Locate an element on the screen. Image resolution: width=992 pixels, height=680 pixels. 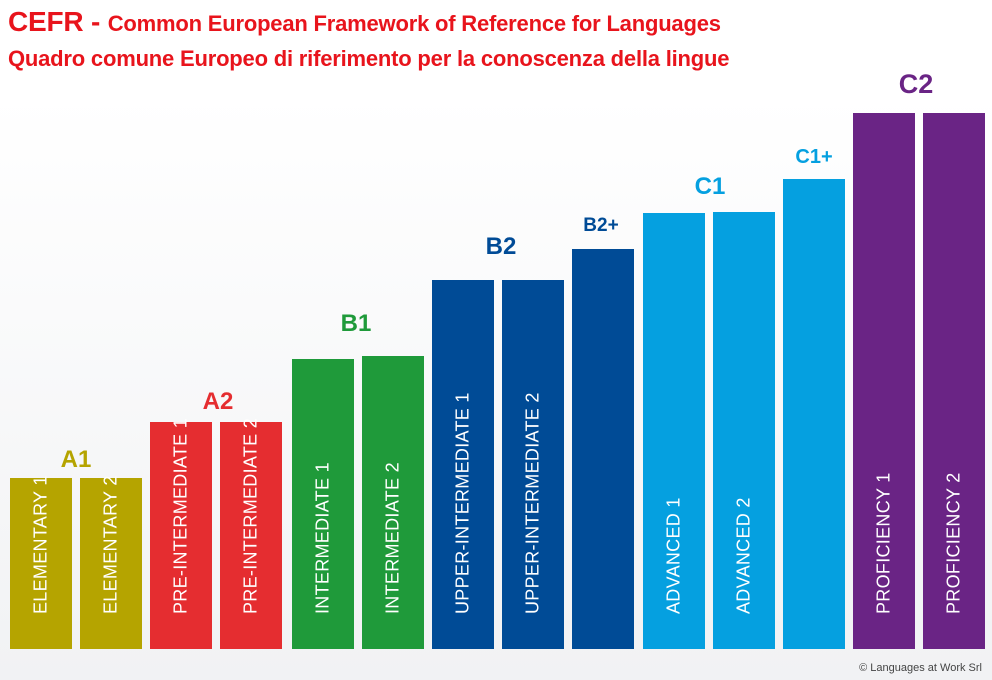
bar-proficiency-1: PROFICIENCY 1 is located at coordinates (884, 381).